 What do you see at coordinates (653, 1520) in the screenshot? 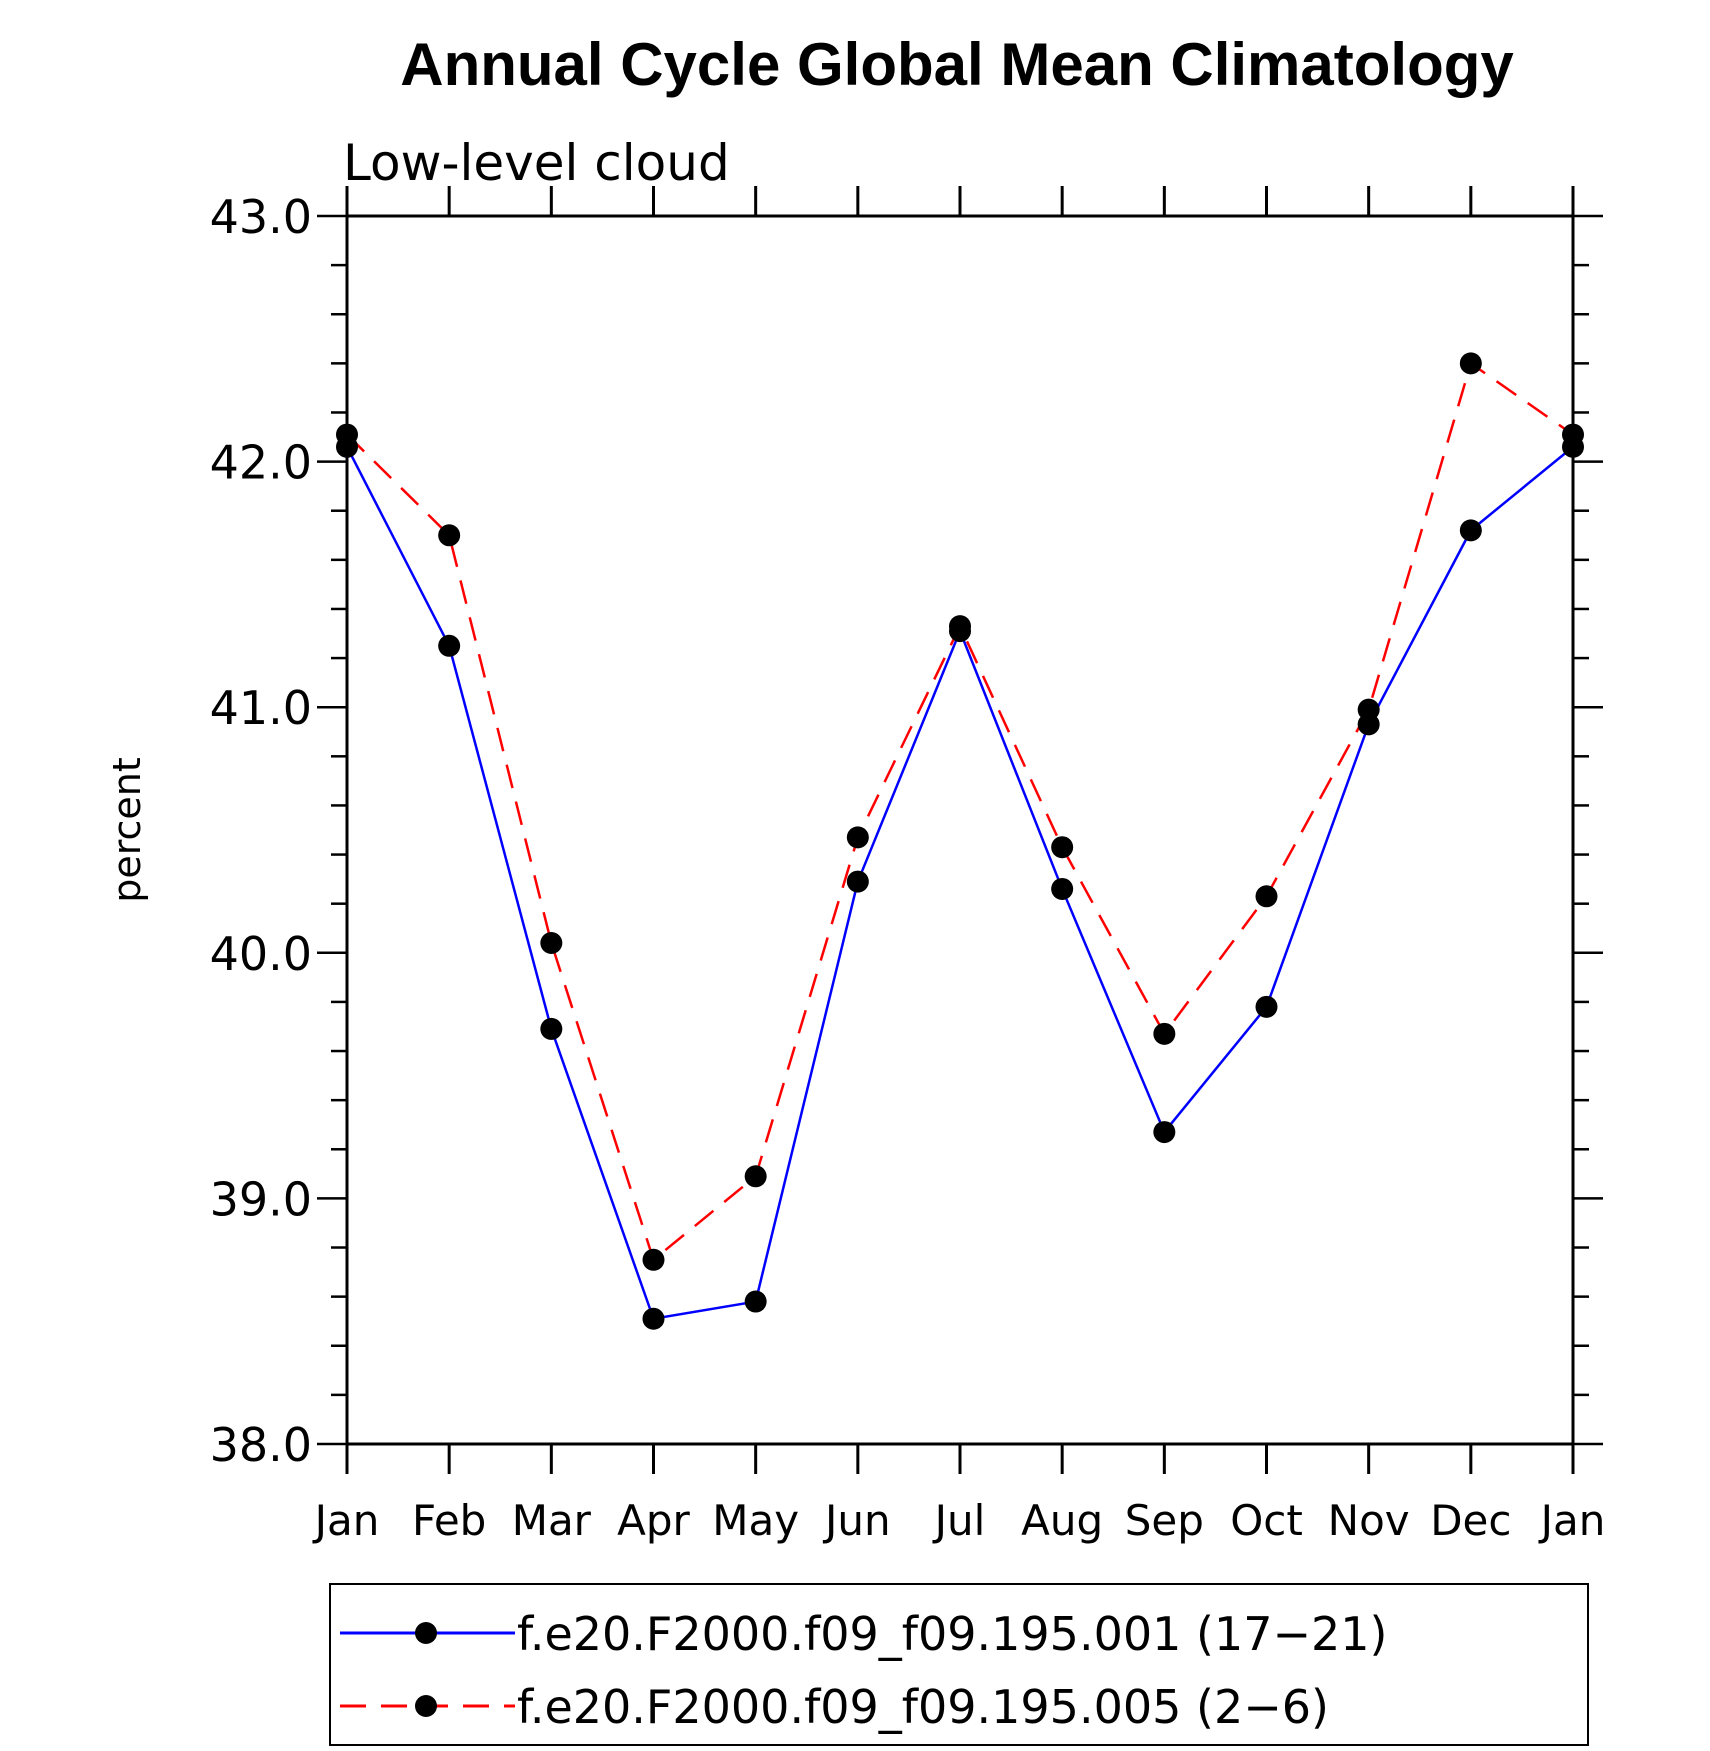
I see `x-tick-label: Apr` at bounding box center [653, 1520].